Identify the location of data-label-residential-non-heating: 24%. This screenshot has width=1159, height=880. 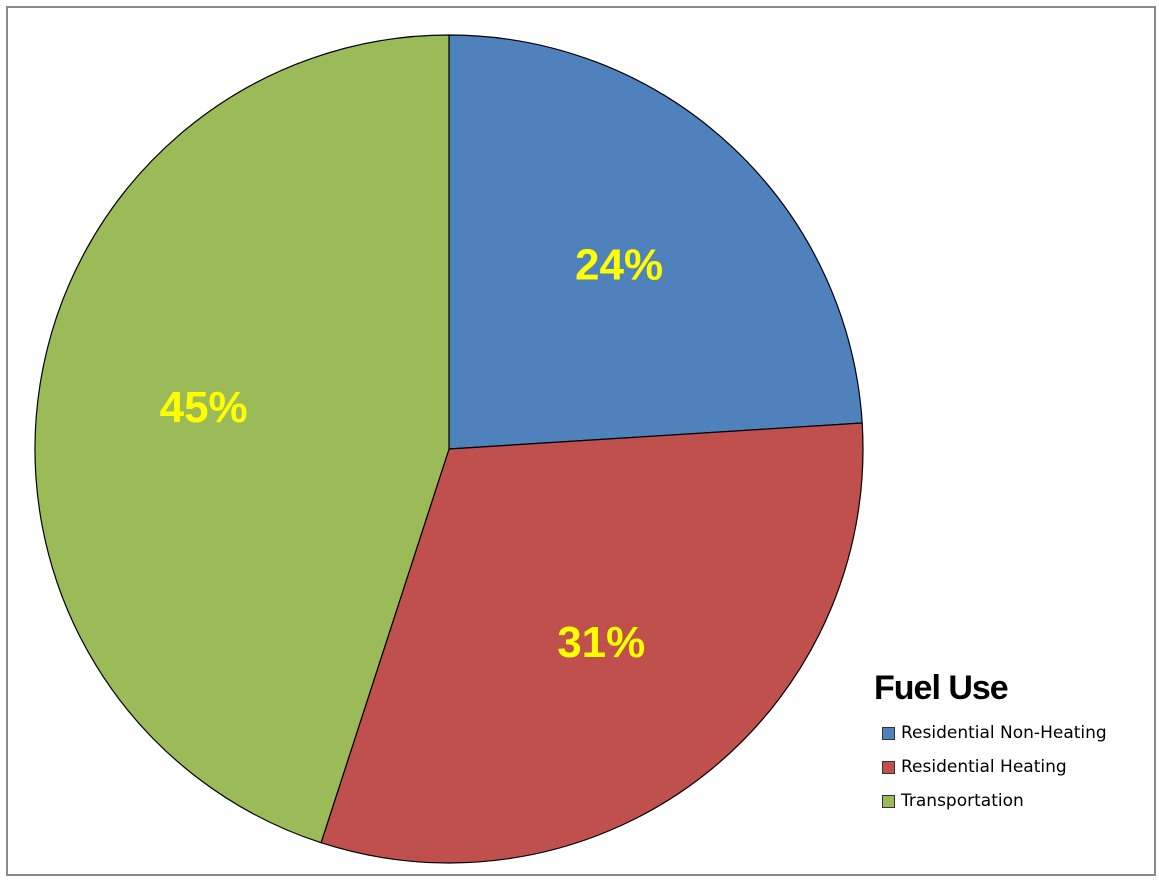
(619, 265).